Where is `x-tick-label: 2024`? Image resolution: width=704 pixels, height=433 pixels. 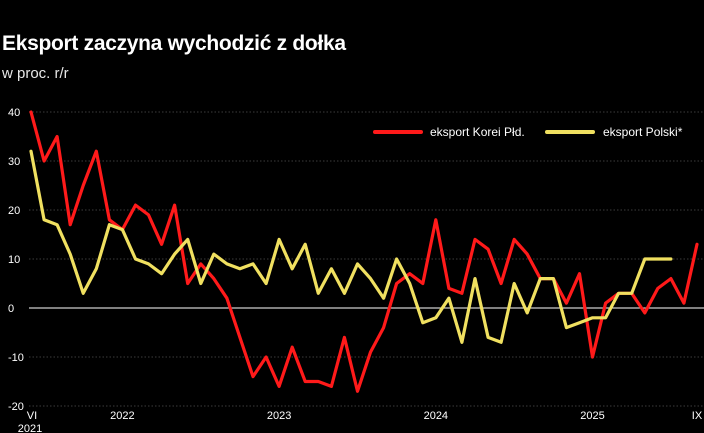 x-tick-label: 2024 is located at coordinates (436, 416).